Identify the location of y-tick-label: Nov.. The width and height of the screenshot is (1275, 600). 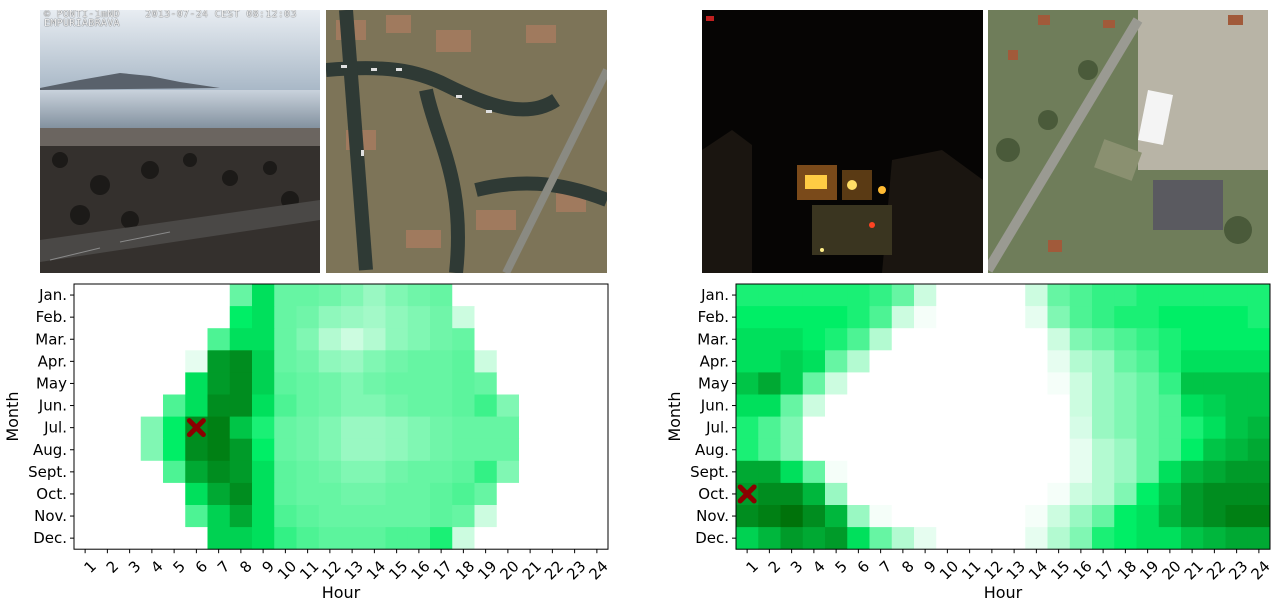
(50, 516).